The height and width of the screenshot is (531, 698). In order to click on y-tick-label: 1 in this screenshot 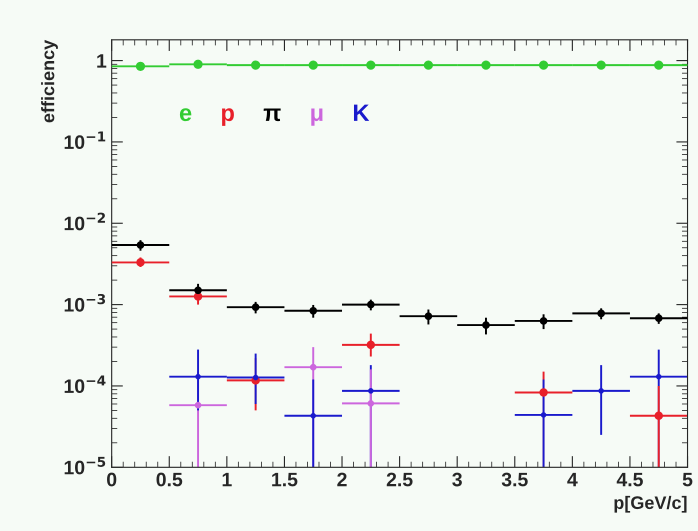, I will do `click(101, 61)`.